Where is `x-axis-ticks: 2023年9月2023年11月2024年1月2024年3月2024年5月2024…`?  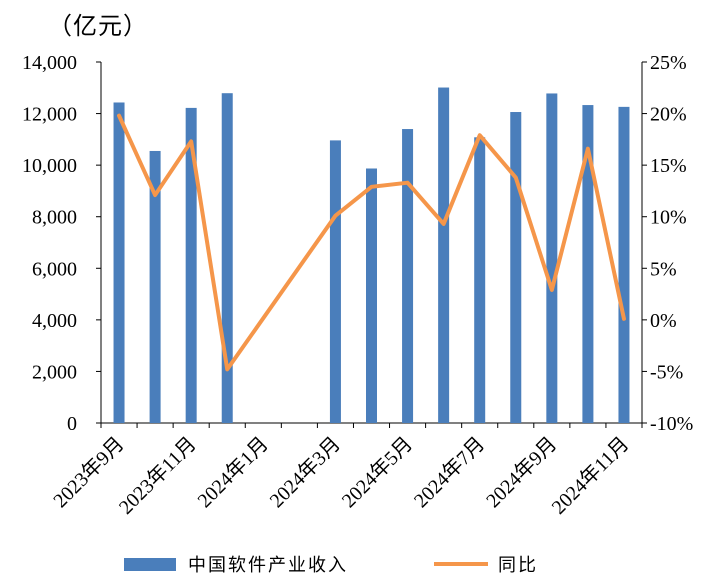
x-axis-ticks: 2023年9月2023年11月2024年1月2024年3月2024年5月2024… is located at coordinates (346, 471).